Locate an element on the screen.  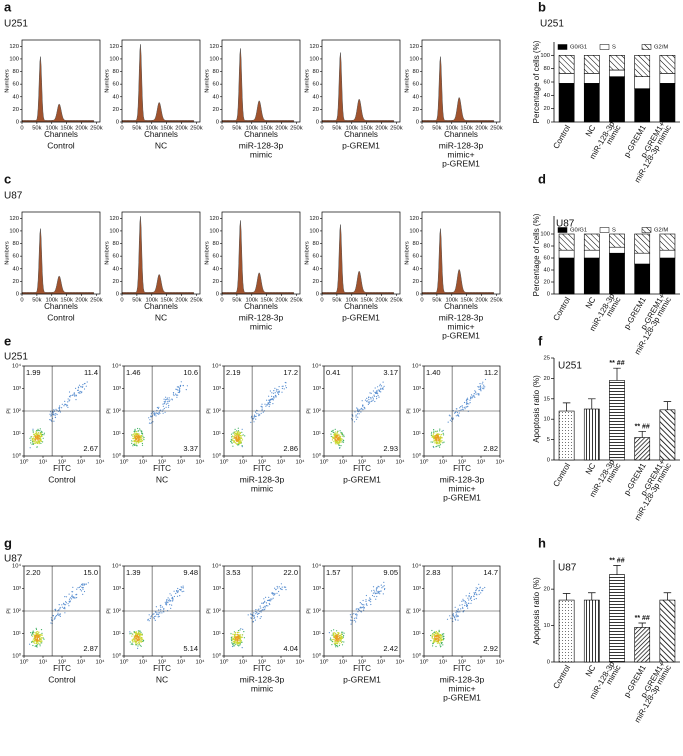
x-tick-label: 10⁴ is located at coordinates (300, 462).